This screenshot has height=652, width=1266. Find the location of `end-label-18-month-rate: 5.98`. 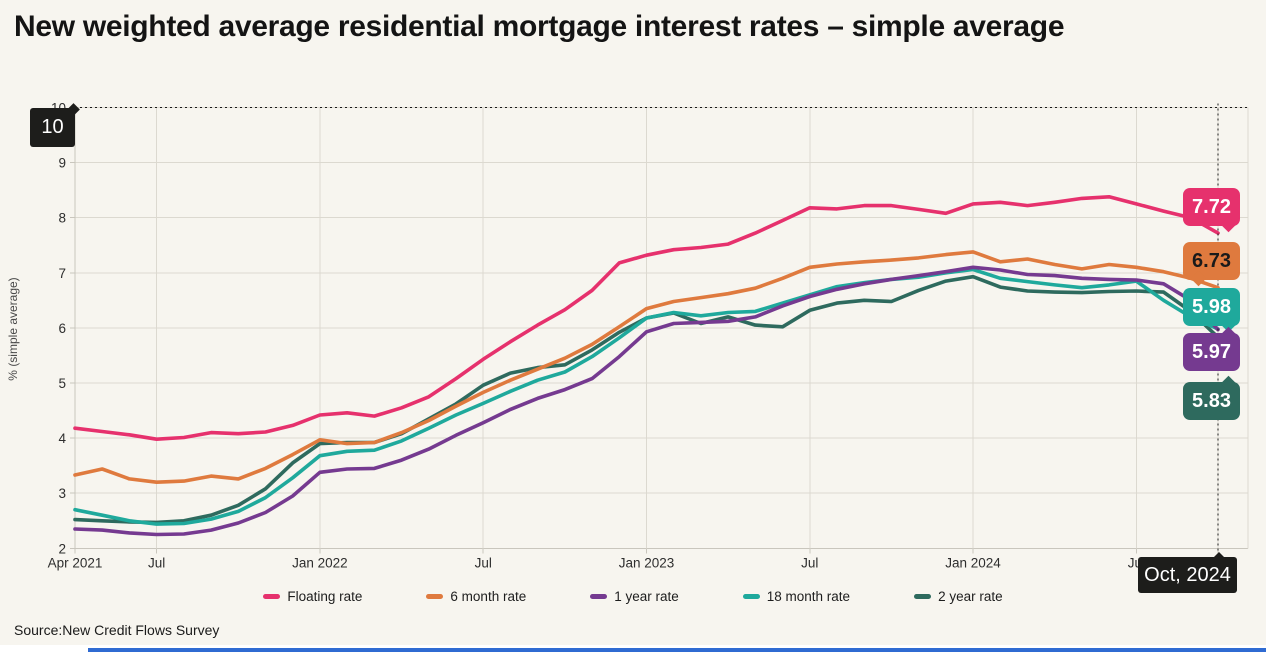

end-label-18-month-rate: 5.98 is located at coordinates (1211, 310).